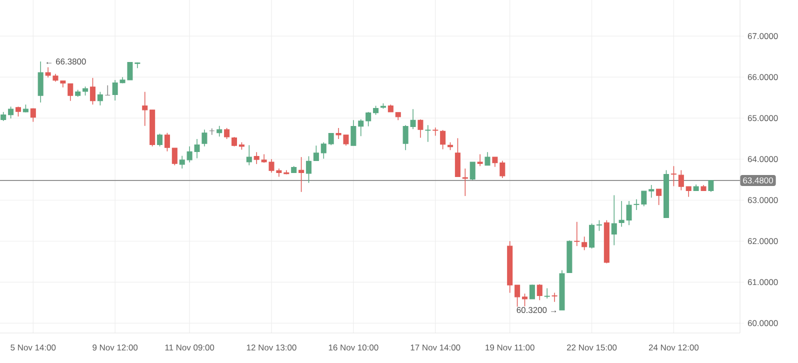  I want to click on y-tick-label: 66.0000, so click(763, 77).